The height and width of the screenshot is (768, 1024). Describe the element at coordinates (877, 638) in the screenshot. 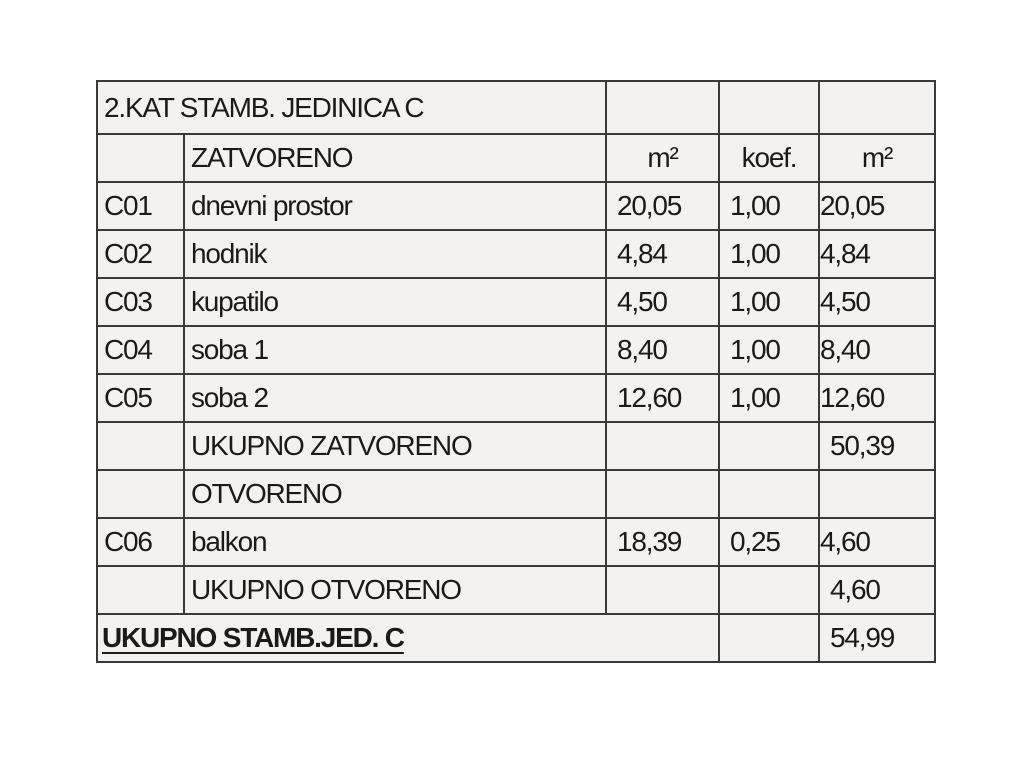

I see `grand-total-value: 54,99` at that location.